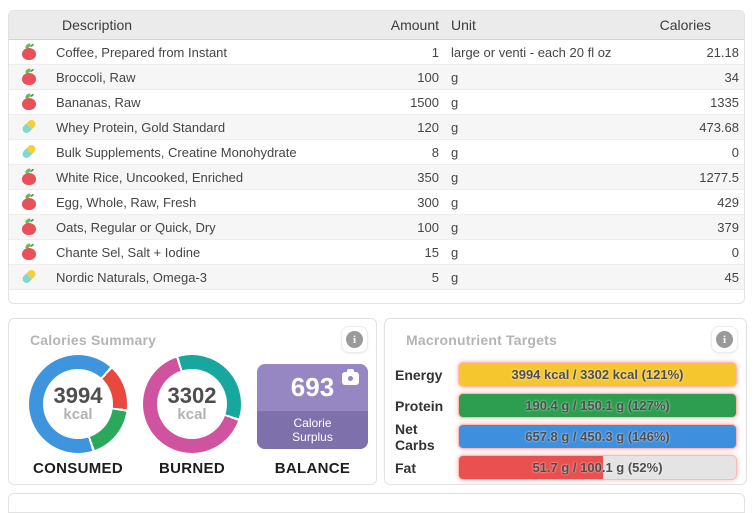  Describe the element at coordinates (481, 340) in the screenshot. I see `macronutrient-targets-title: Macronutrient Targets` at that location.